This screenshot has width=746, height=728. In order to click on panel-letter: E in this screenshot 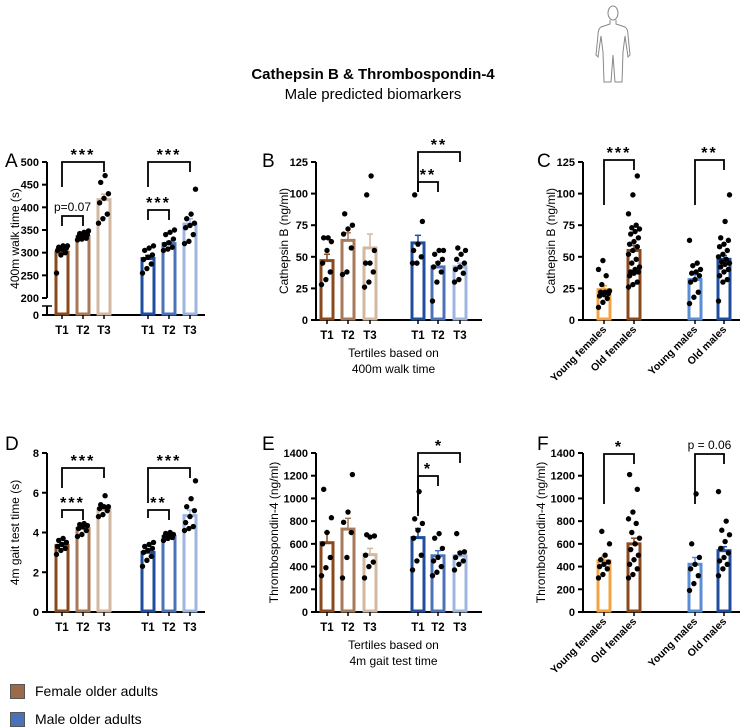, I will do `click(268, 444)`.